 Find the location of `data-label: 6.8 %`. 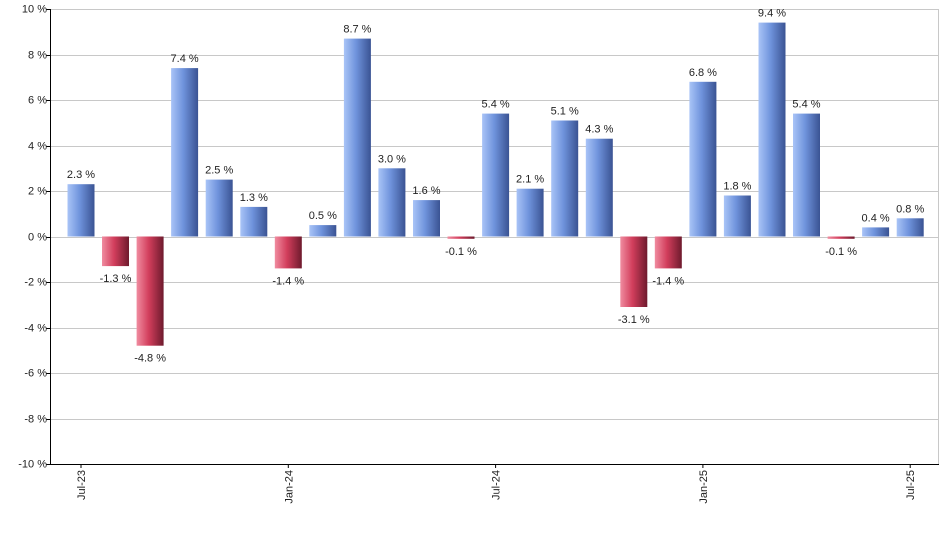

data-label: 6.8 % is located at coordinates (703, 73).